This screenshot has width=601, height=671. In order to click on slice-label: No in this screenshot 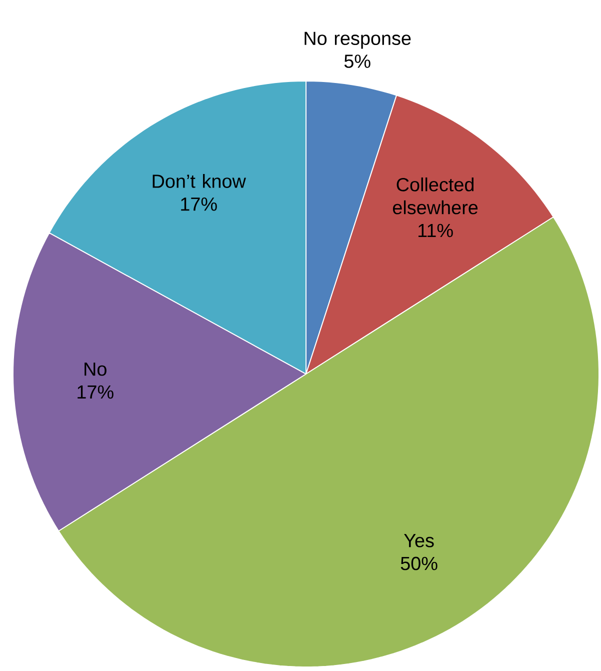, I will do `click(95, 369)`.